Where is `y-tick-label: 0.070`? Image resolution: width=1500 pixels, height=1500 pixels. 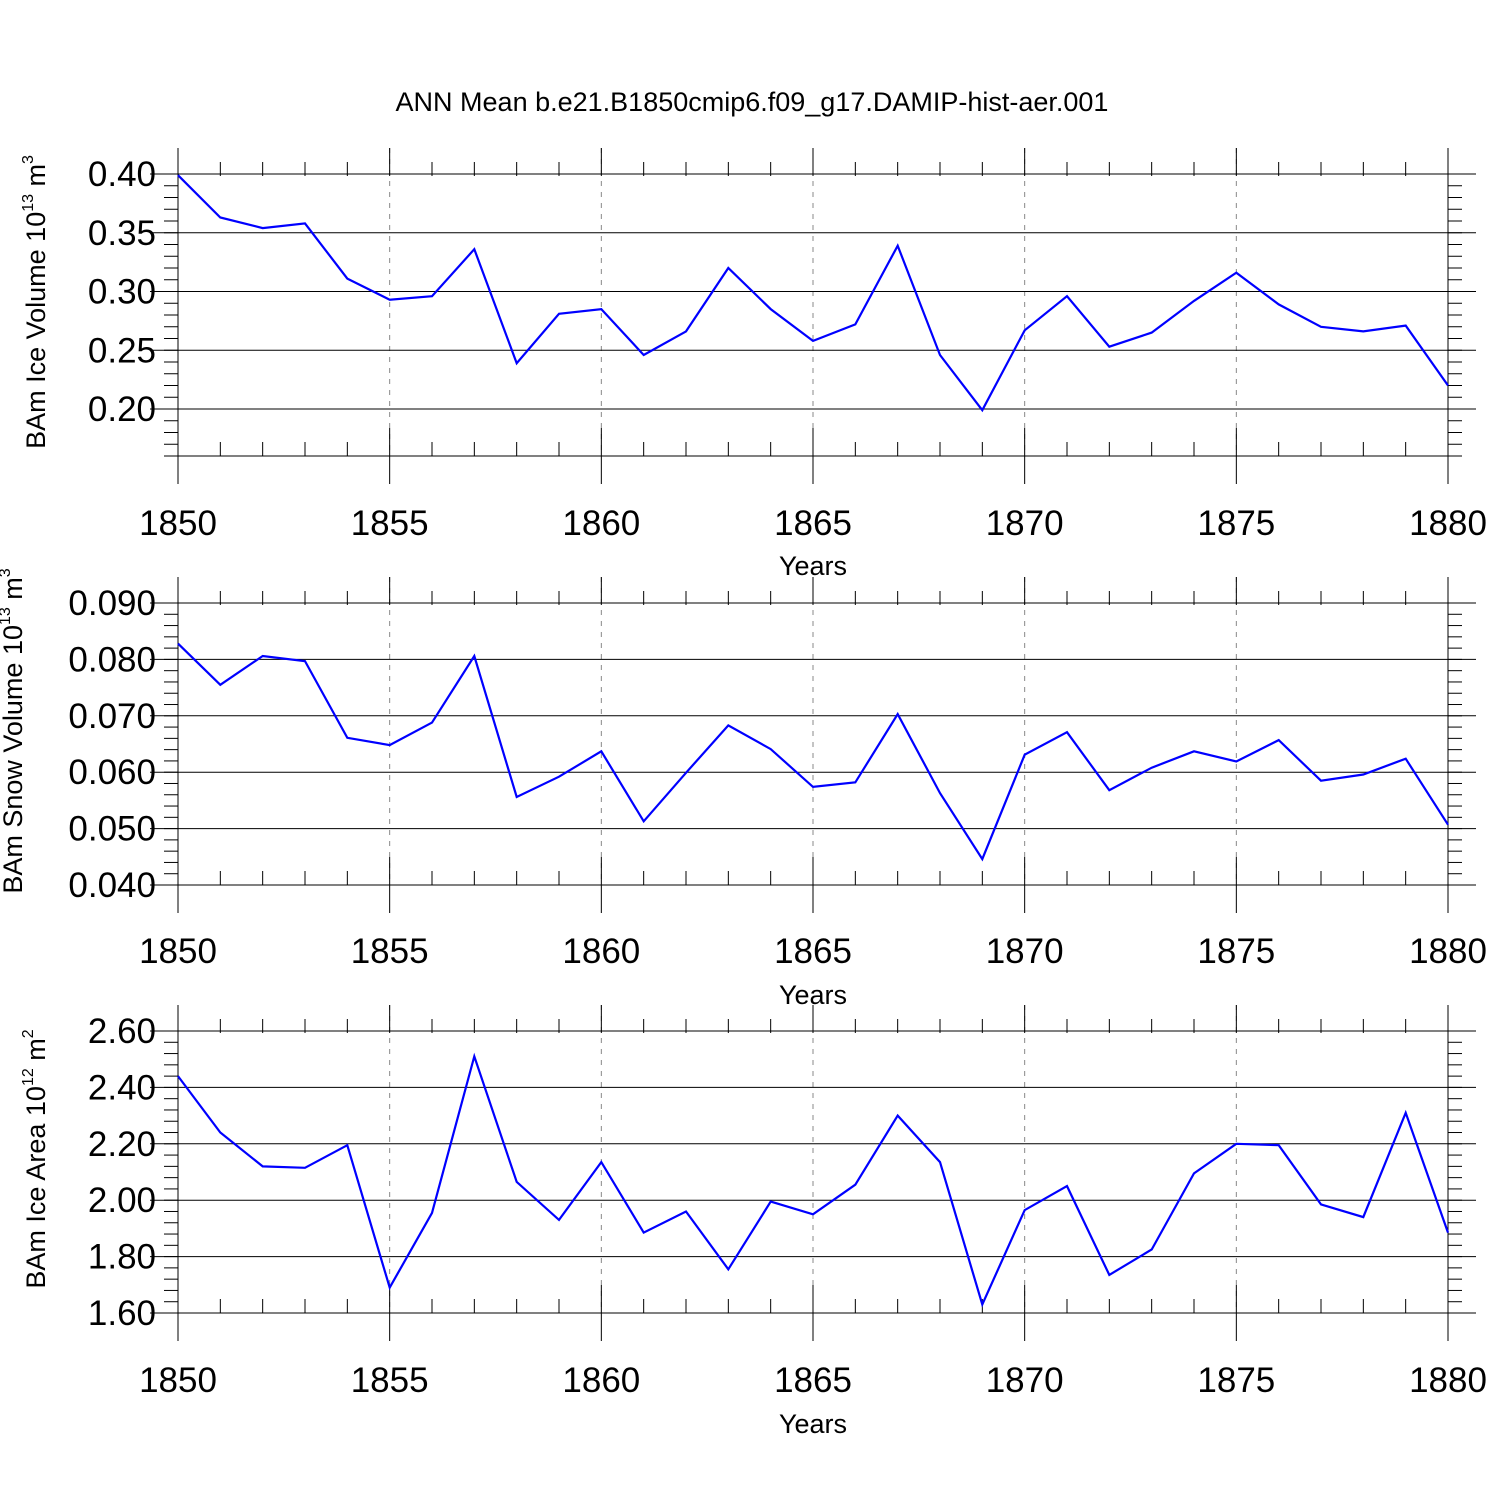
y-tick-label: 0.070 is located at coordinates (112, 716).